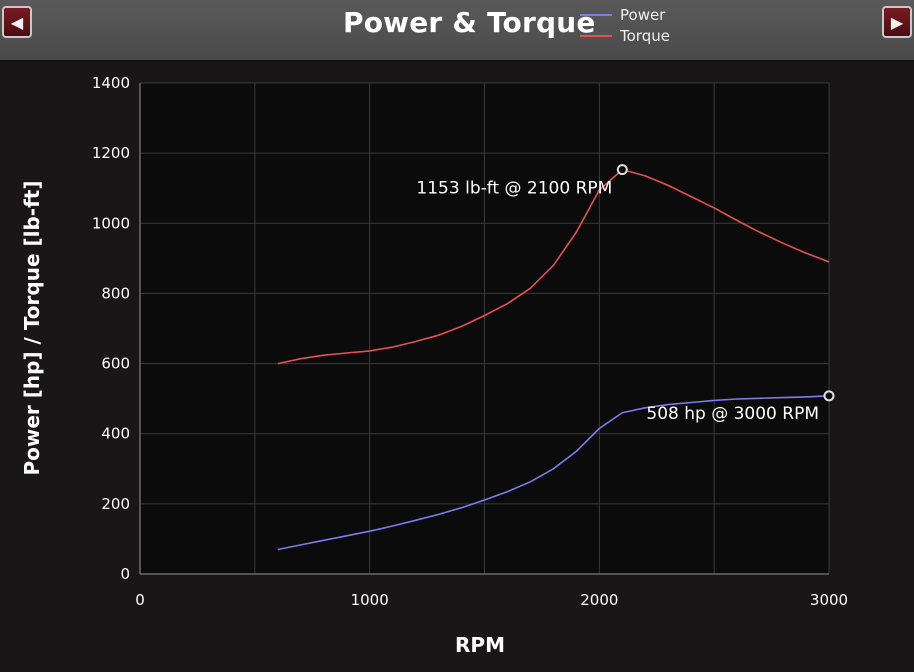 The height and width of the screenshot is (672, 914). I want to click on previous-button: ◀, so click(17, 22).